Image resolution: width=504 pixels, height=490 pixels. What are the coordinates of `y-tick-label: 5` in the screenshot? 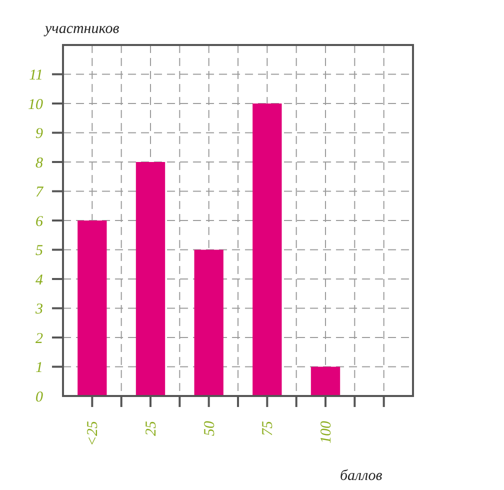 It's located at (40, 251).